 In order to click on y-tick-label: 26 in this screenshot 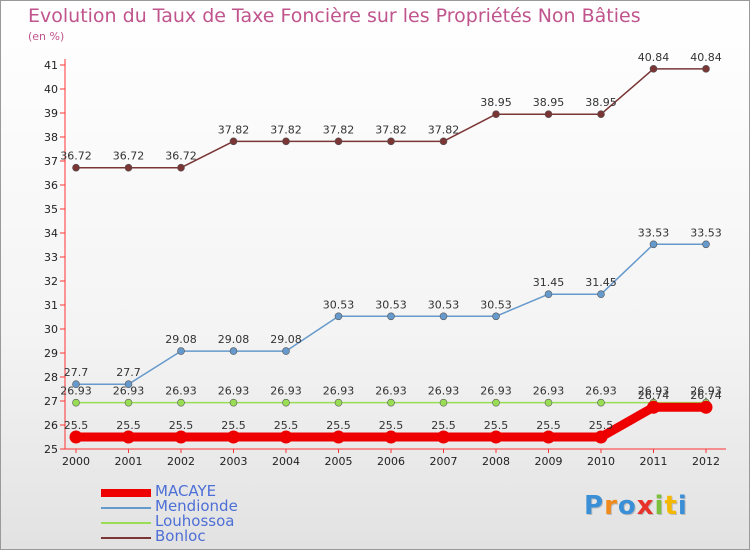, I will do `click(51, 425)`.